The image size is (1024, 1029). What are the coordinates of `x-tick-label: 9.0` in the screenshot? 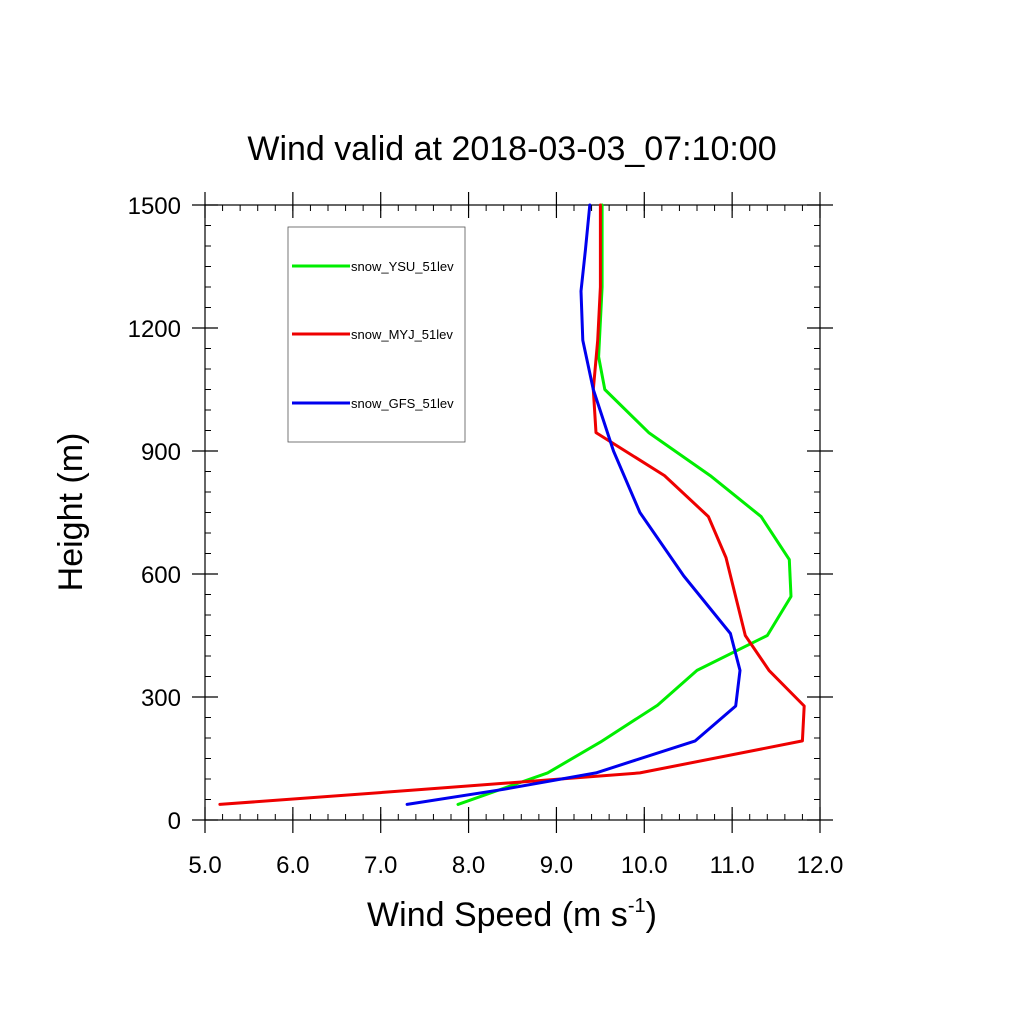 It's located at (556, 865).